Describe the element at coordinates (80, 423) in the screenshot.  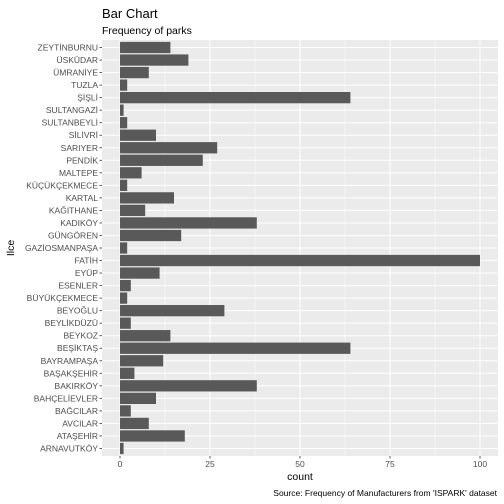
I see `y-tick-label: AVCILAR` at that location.